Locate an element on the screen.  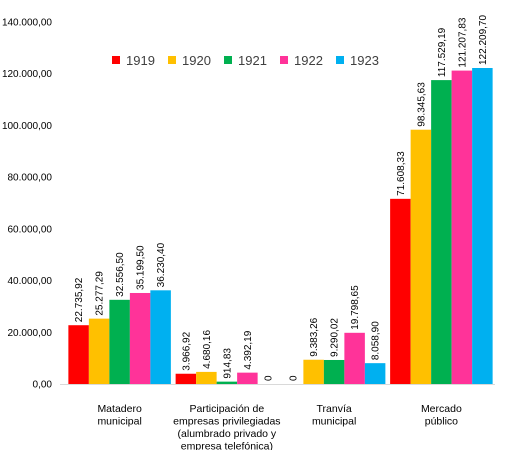
data-label: 8.058,90 is located at coordinates (376, 340).